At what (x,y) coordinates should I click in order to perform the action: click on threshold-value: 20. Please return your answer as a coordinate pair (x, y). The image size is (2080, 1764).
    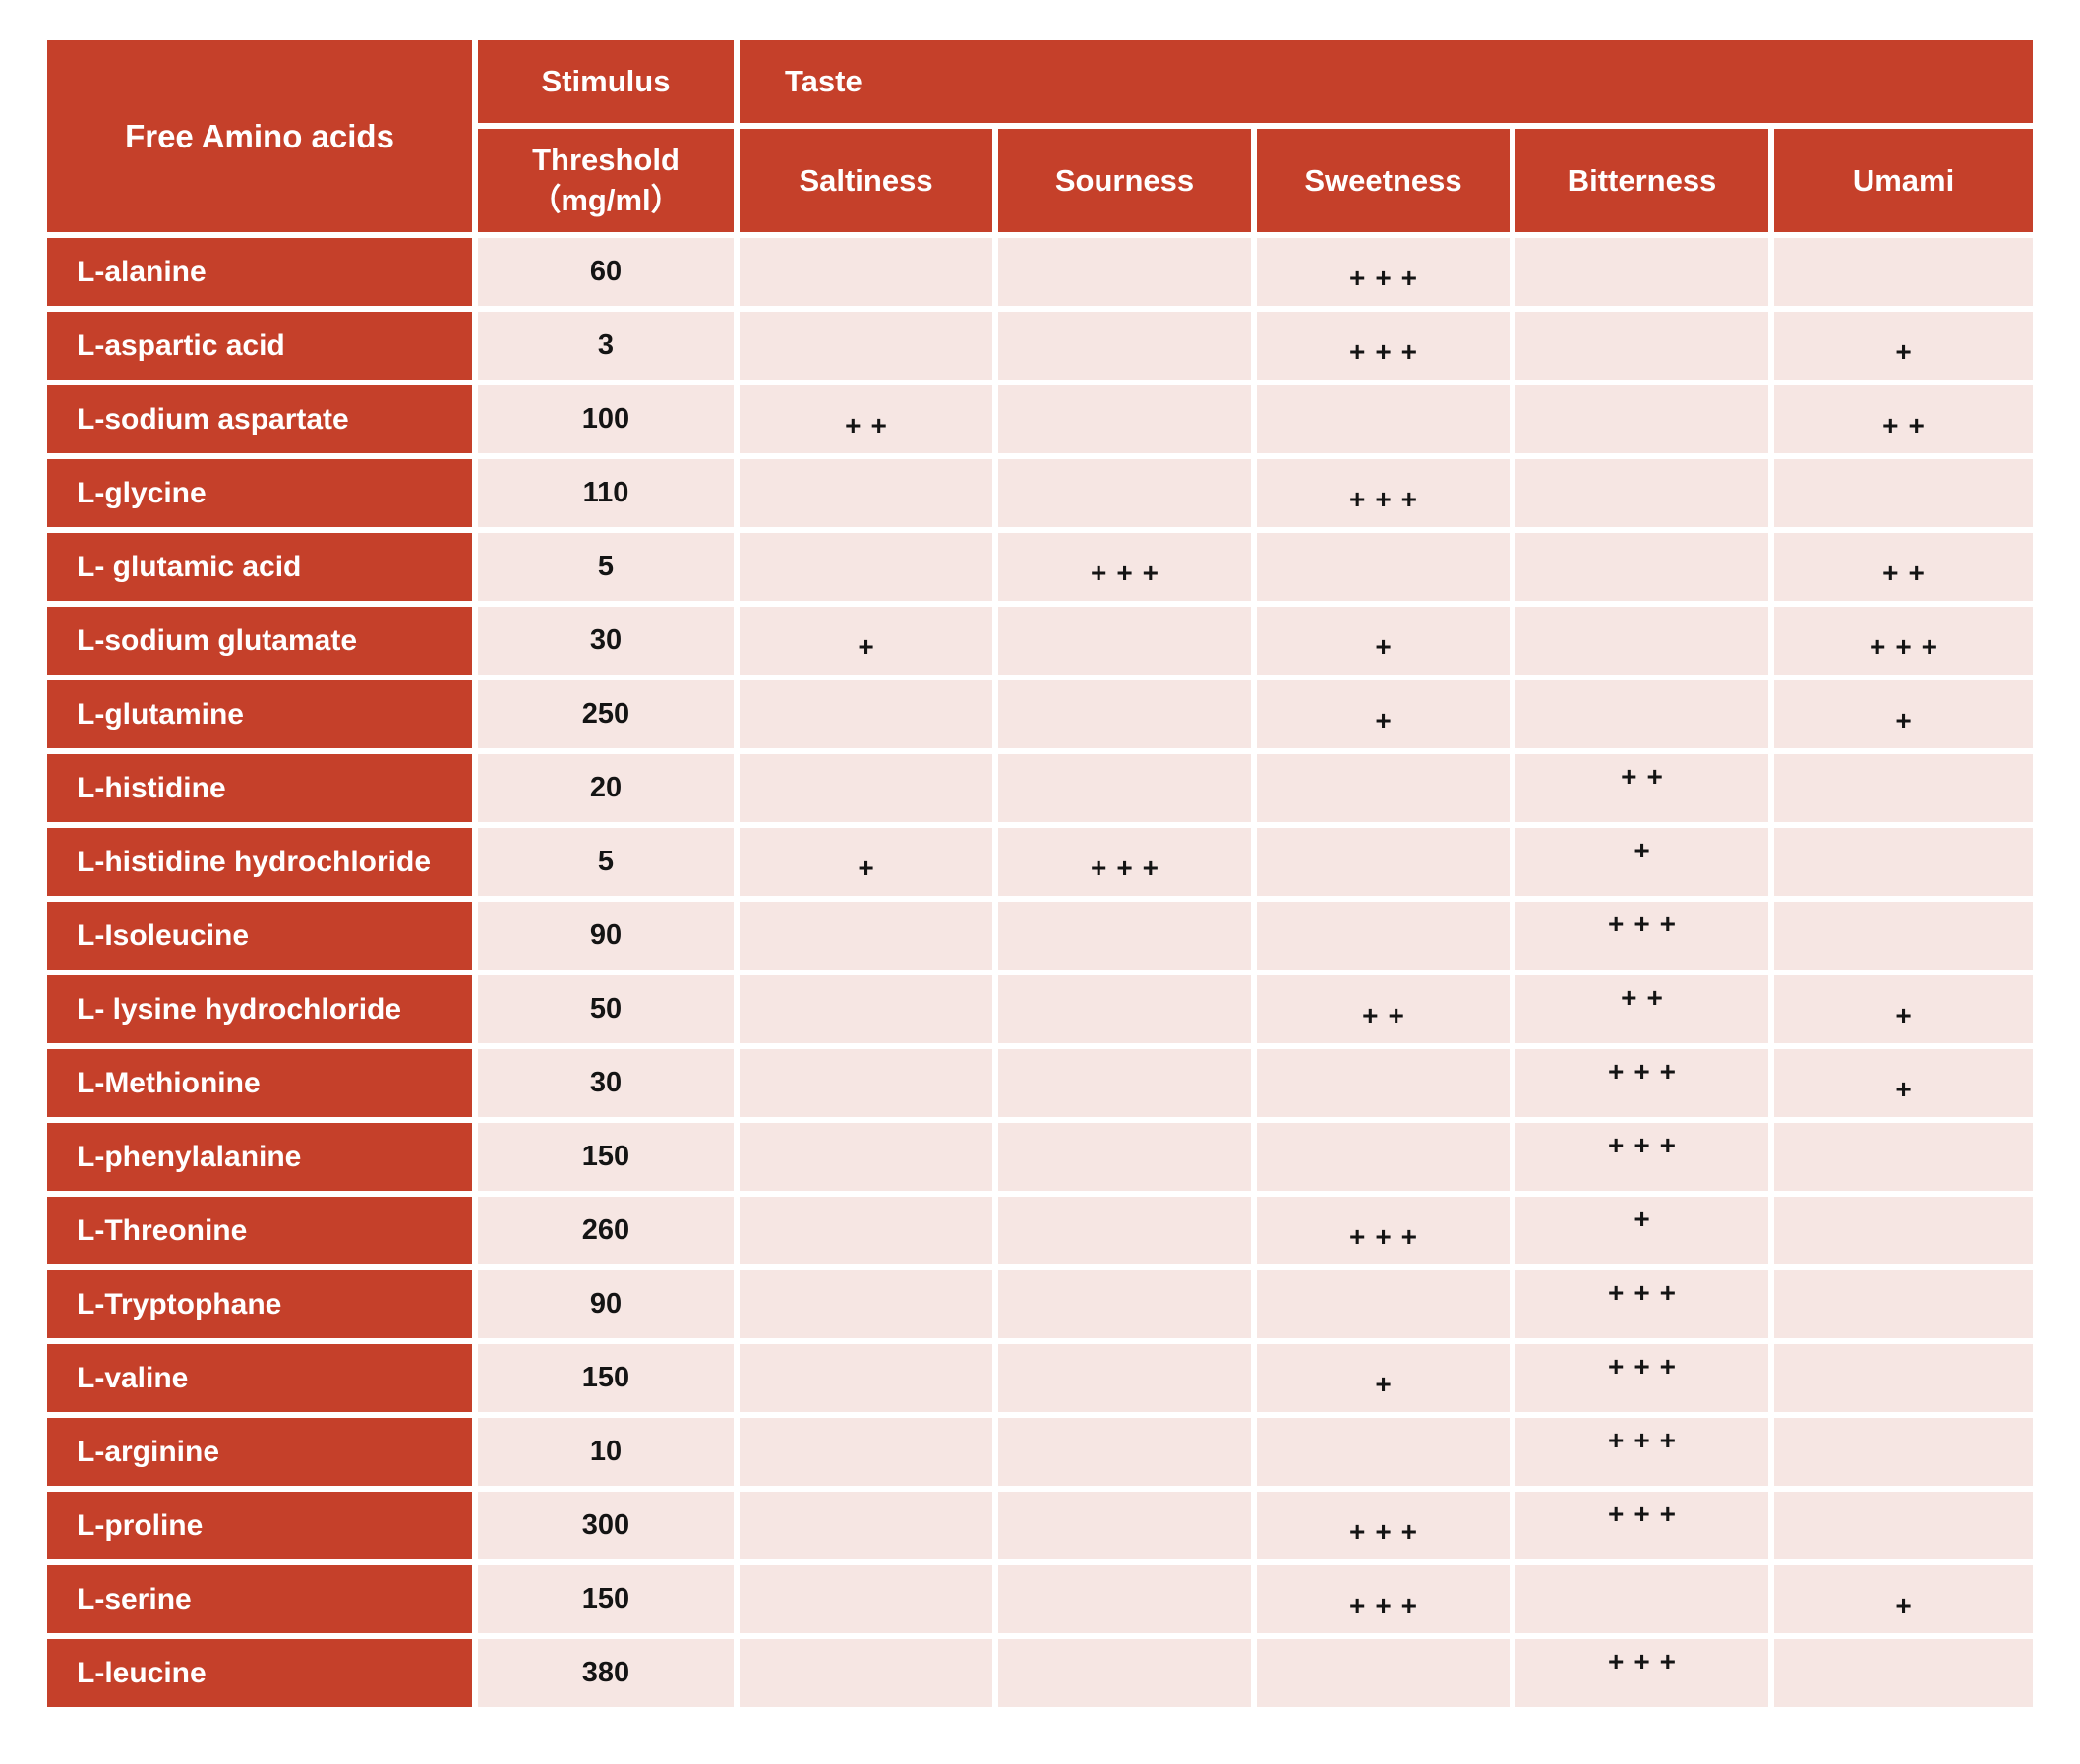
    Looking at the image, I should click on (606, 788).